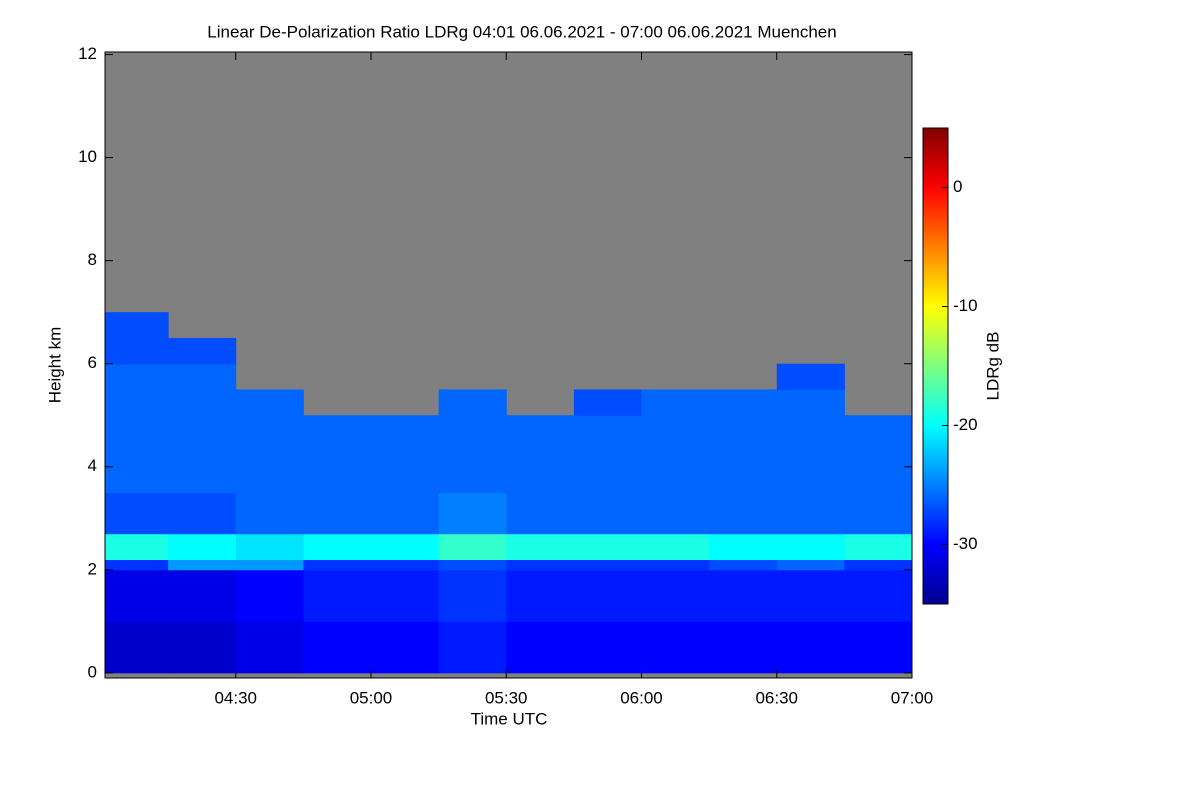 This screenshot has height=805, width=1200. Describe the element at coordinates (965, 305) in the screenshot. I see `colorbar-tick-label: -10` at that location.